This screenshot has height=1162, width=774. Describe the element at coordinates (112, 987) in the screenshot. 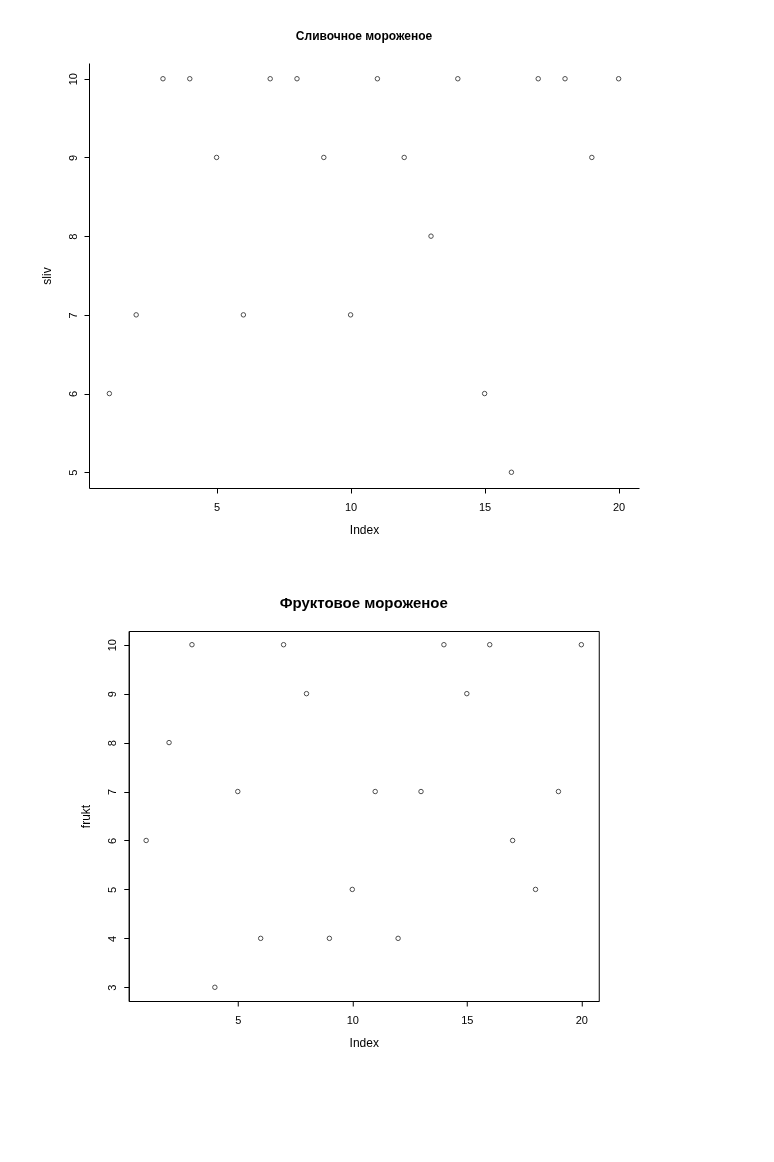

I see `y-tick-label: 3` at that location.